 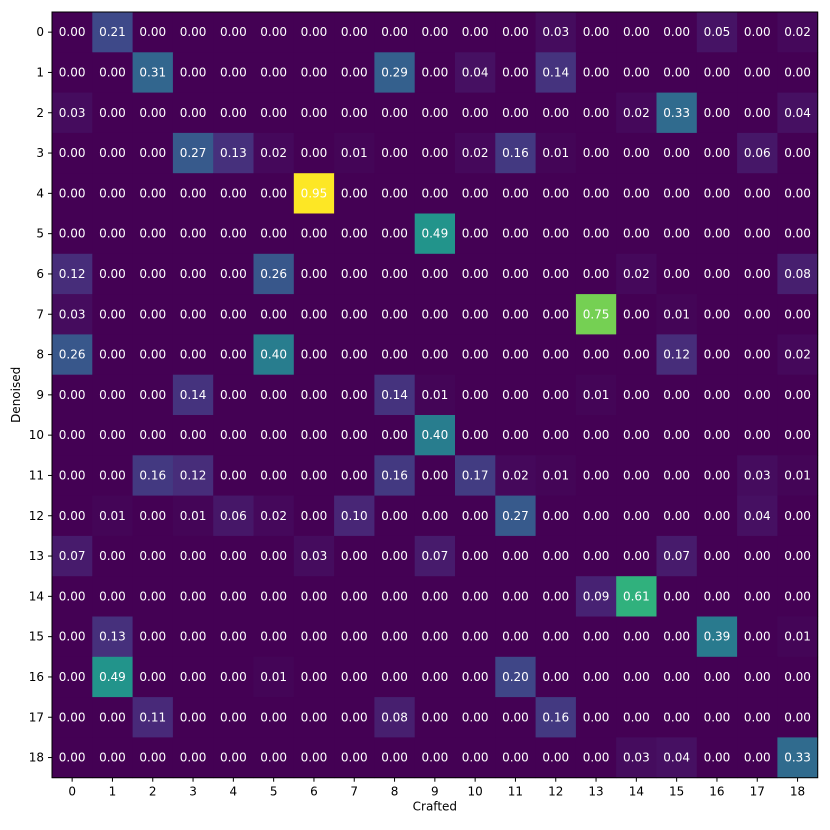 What do you see at coordinates (676, 792) in the screenshot?
I see `x-tick-label-15: 15` at bounding box center [676, 792].